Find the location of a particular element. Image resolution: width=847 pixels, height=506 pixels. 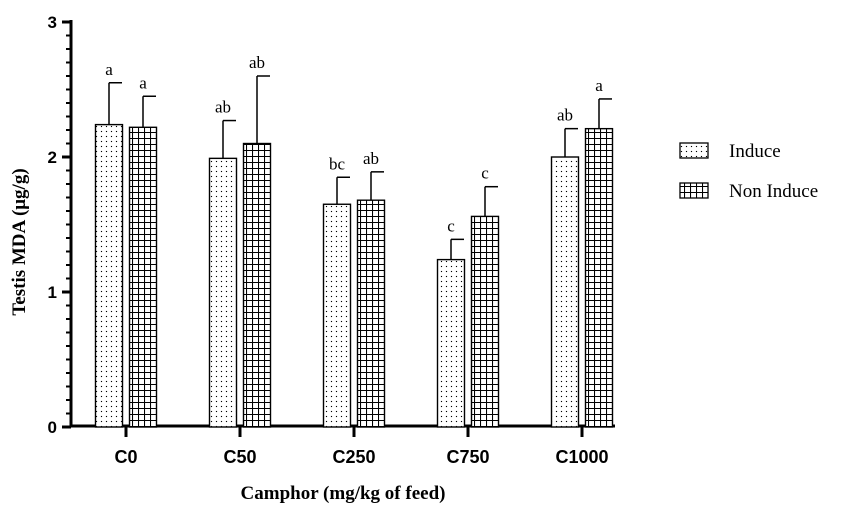

significance-letter: bc is located at coordinates (337, 163).